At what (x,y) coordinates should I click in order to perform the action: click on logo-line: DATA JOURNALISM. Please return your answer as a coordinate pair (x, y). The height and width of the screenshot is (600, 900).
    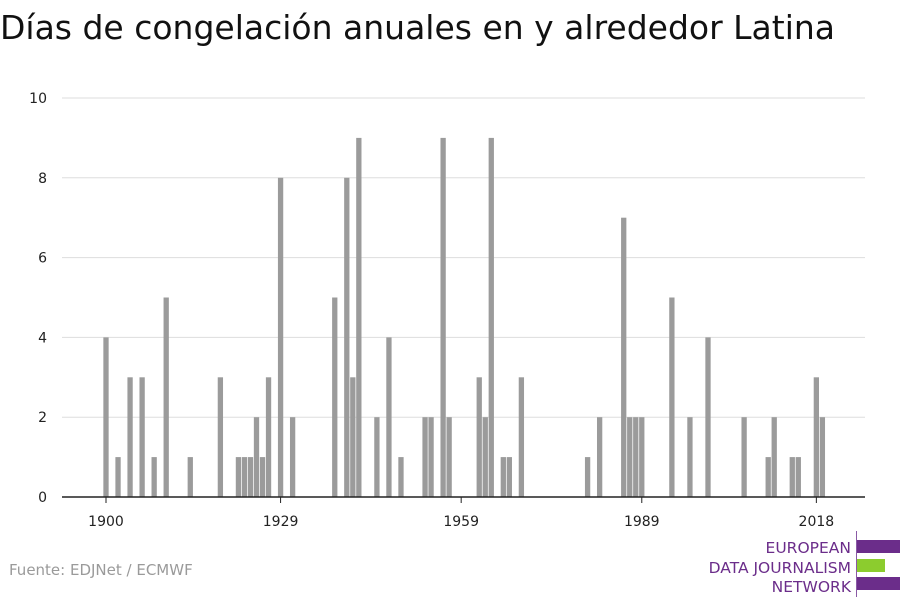
    Looking at the image, I should click on (779, 567).